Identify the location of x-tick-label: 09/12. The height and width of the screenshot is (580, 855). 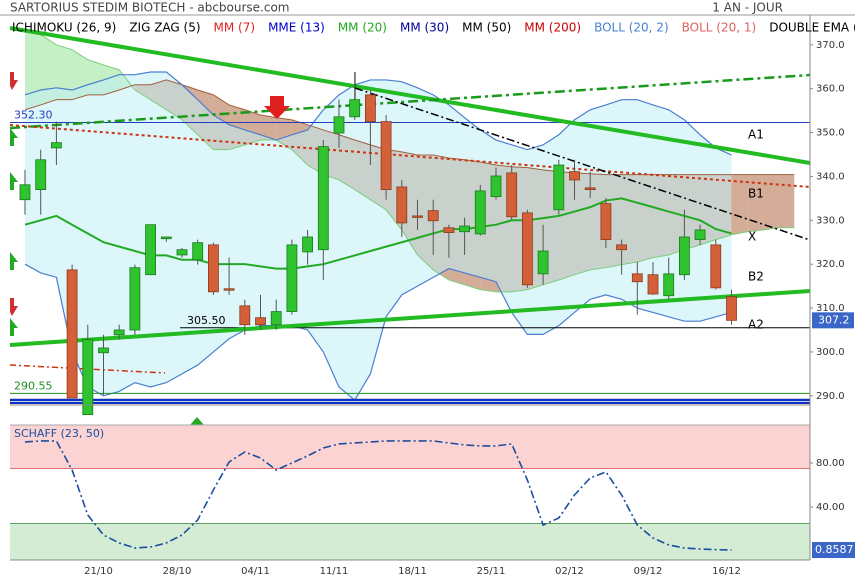
(648, 571).